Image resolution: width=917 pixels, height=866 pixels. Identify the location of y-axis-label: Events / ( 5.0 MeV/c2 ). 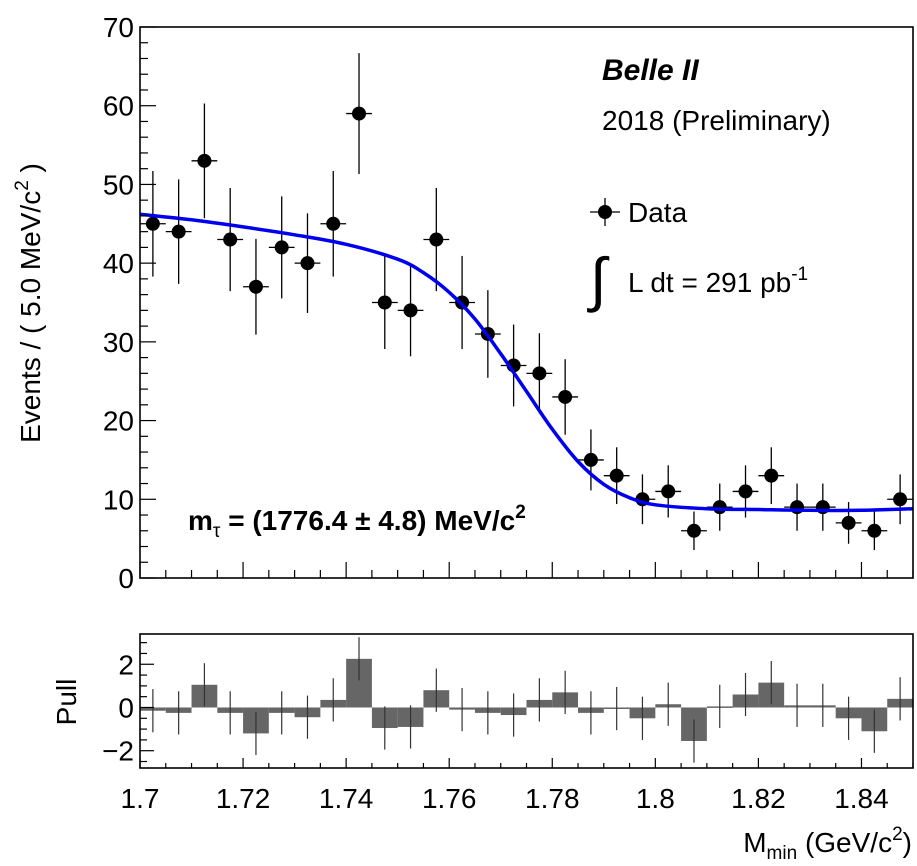
(29, 303).